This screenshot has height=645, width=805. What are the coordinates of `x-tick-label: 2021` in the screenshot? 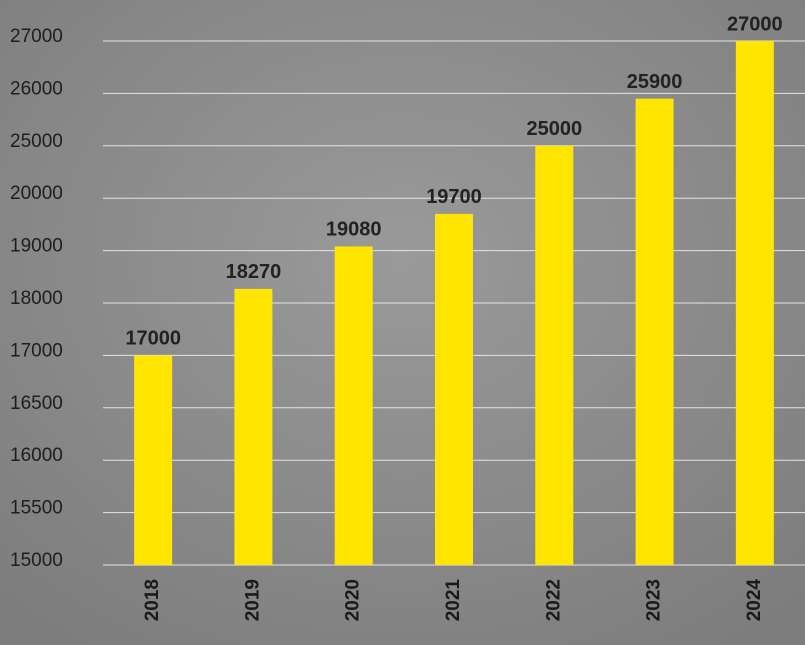 It's located at (453, 600).